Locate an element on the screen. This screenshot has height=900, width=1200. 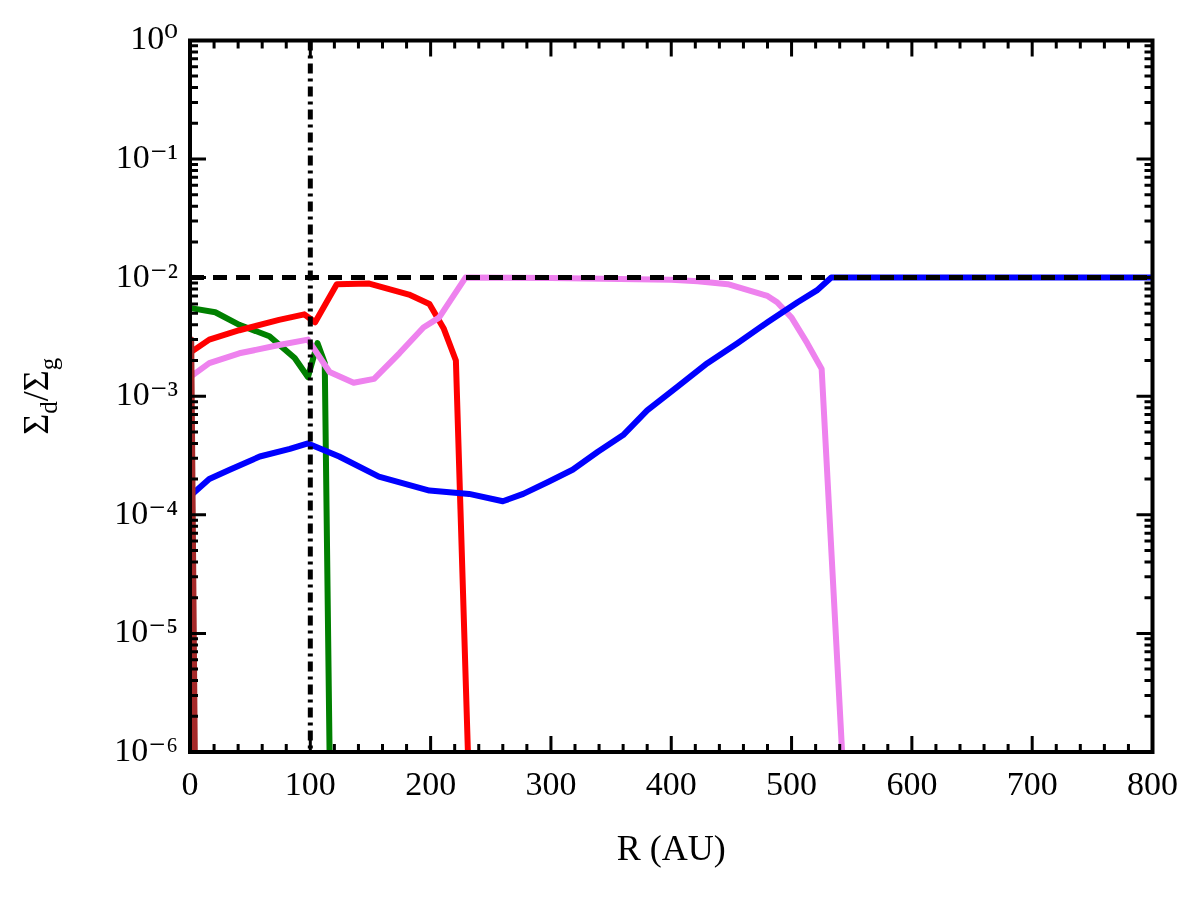
x-tick-label: 500 is located at coordinates (792, 784).